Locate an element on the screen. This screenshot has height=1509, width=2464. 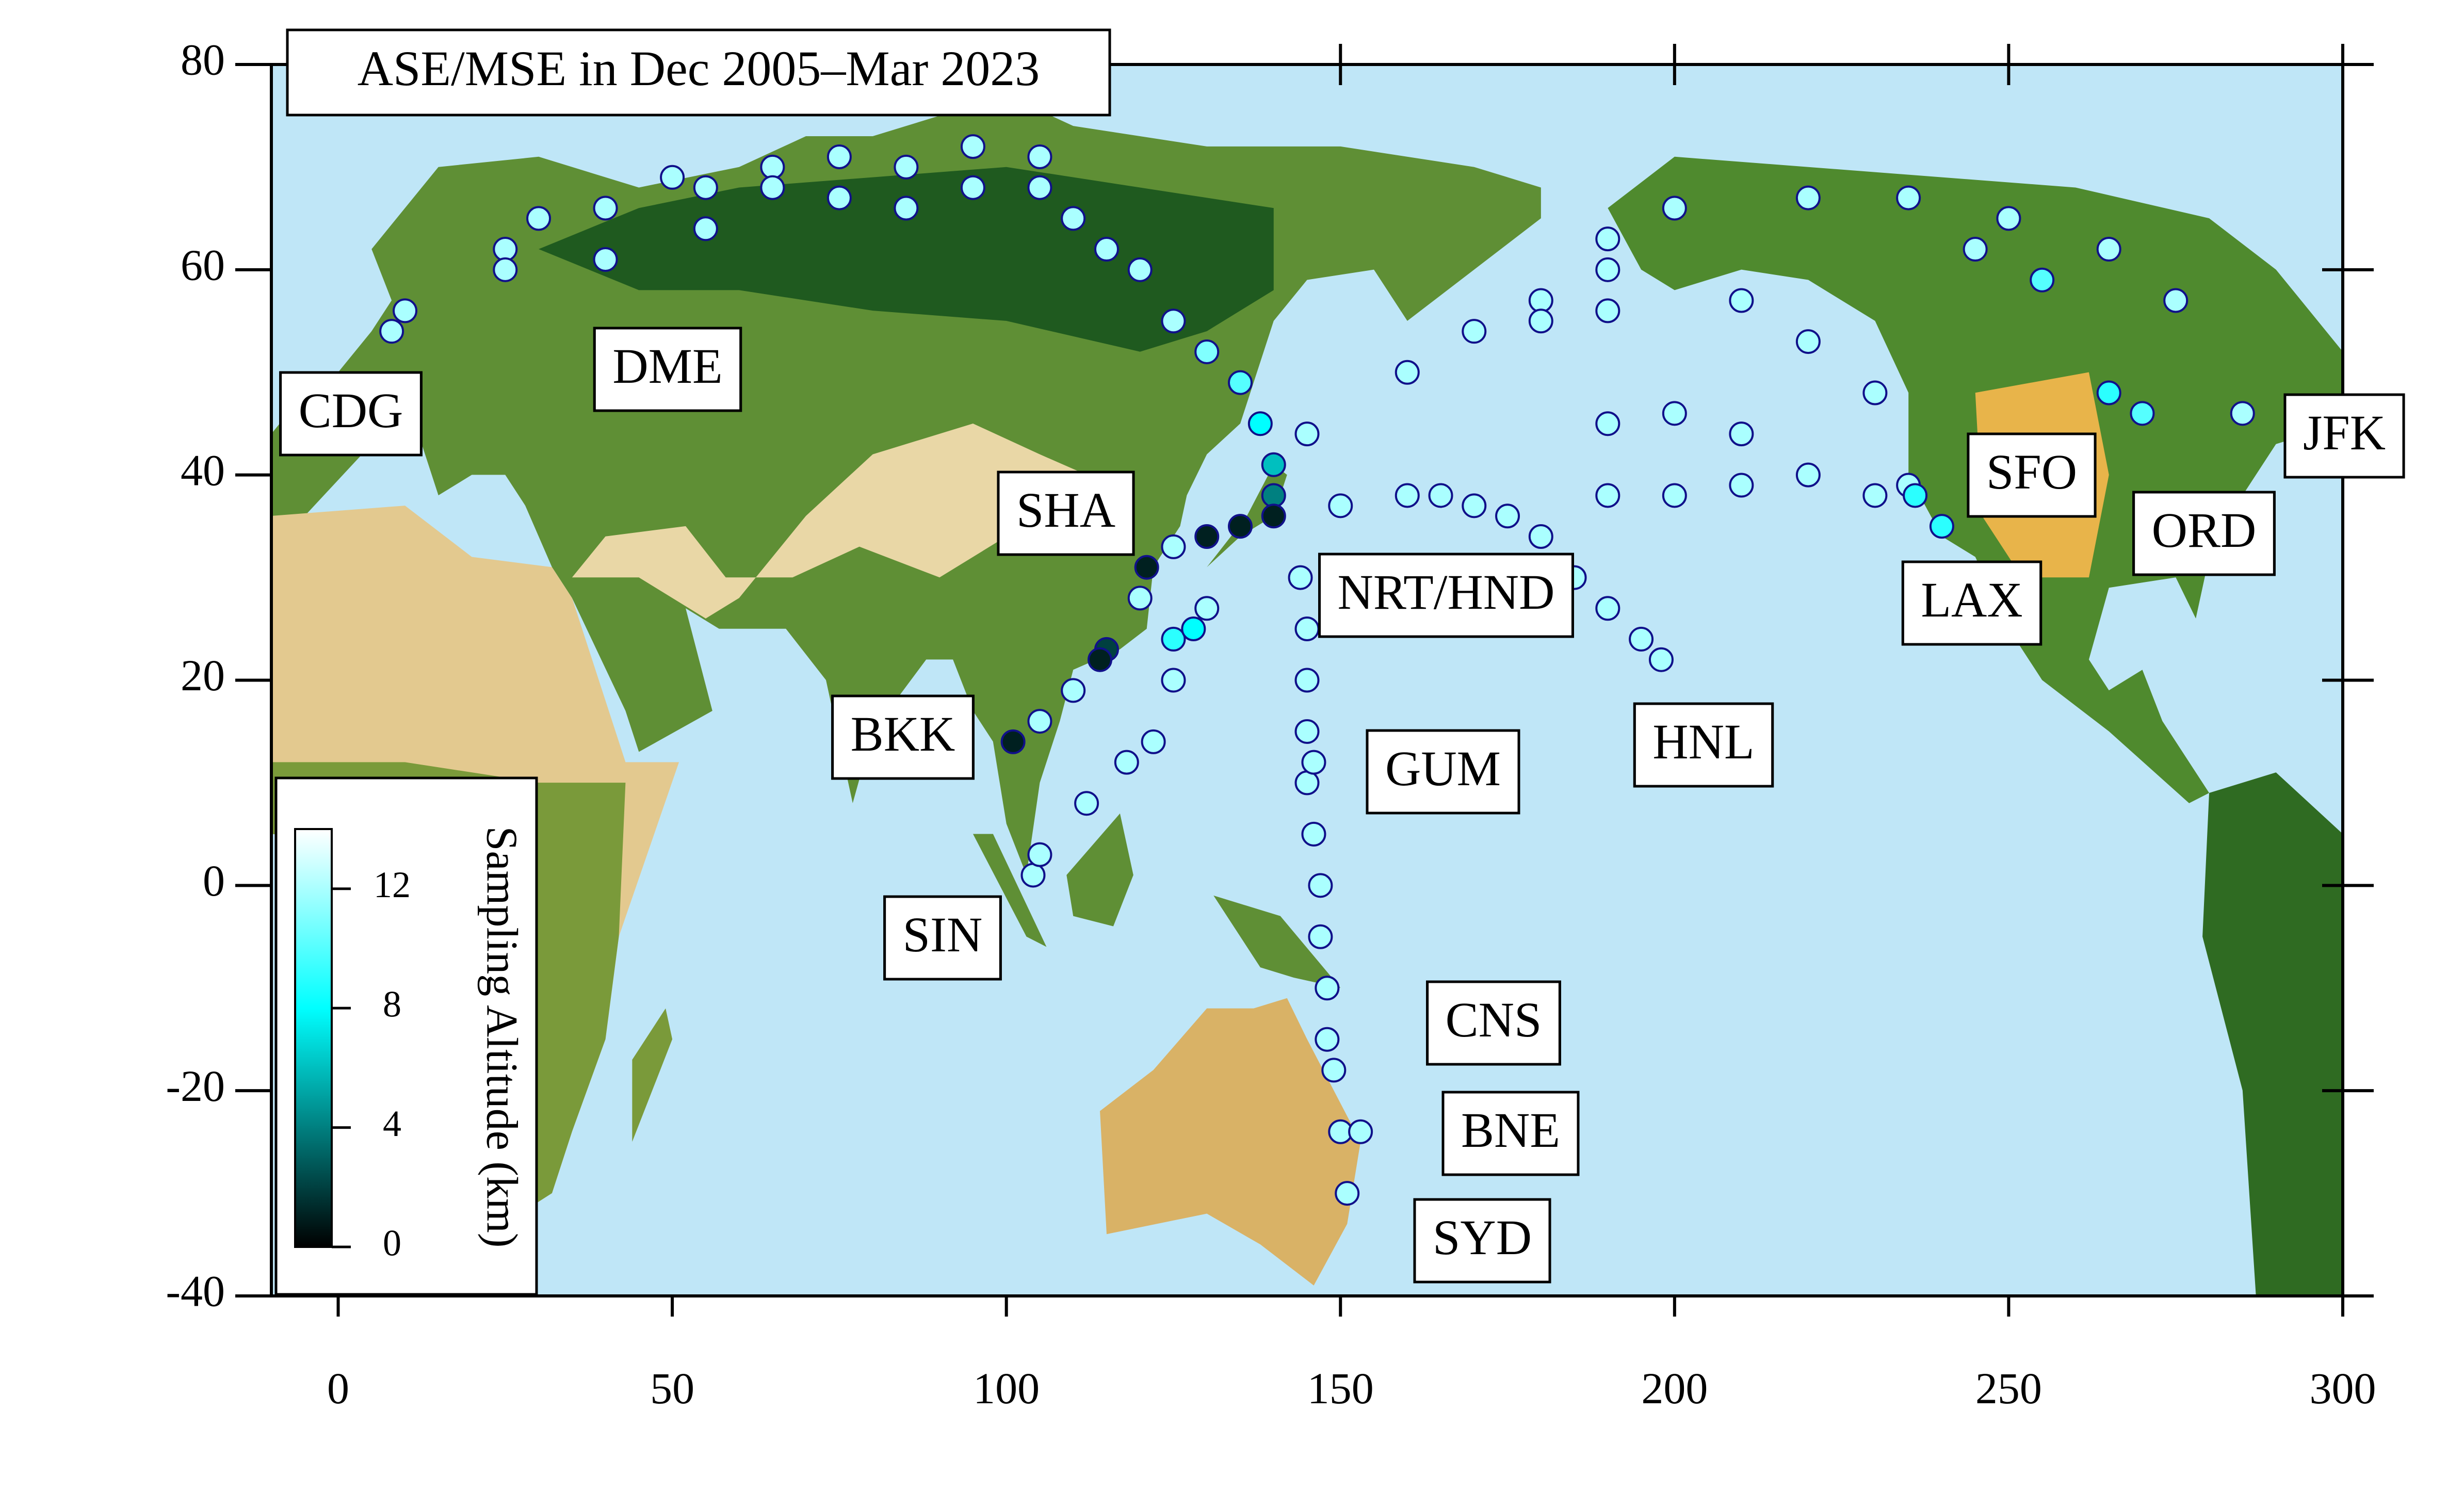
airport-label: JFK is located at coordinates (2344, 432).